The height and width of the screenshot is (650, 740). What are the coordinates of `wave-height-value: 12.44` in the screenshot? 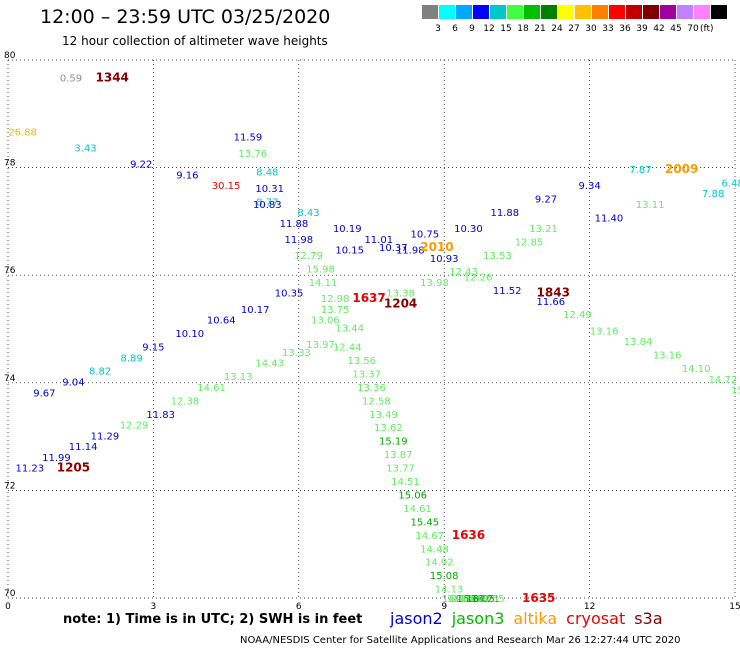 It's located at (347, 348).